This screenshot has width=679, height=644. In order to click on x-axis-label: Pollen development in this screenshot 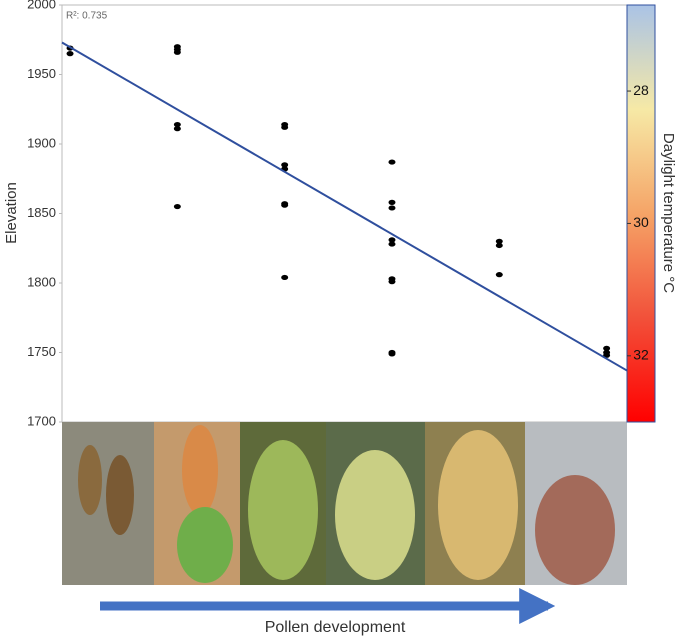, I will do `click(335, 627)`.